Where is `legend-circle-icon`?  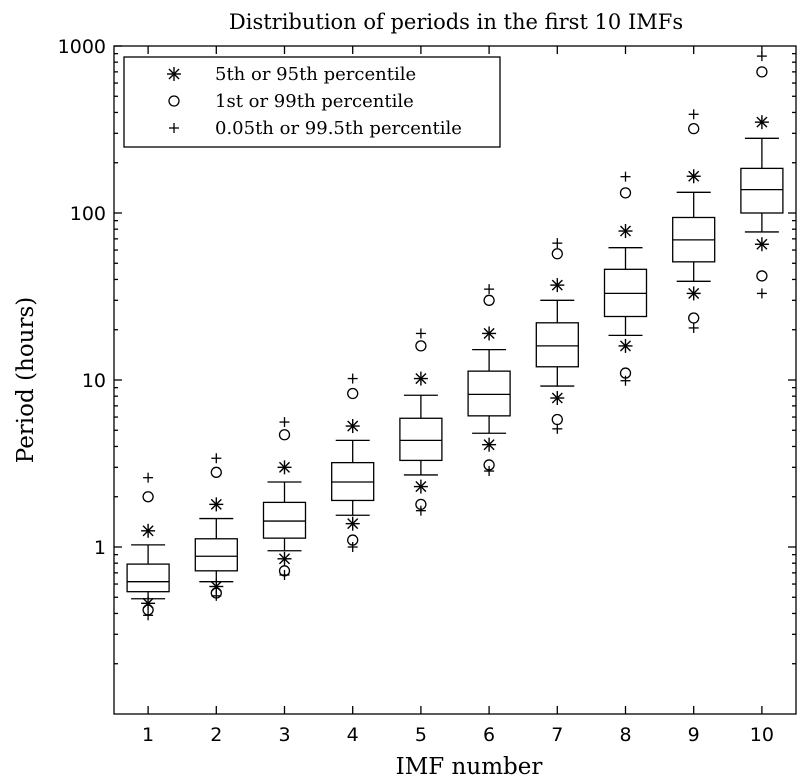 legend-circle-icon is located at coordinates (174, 101).